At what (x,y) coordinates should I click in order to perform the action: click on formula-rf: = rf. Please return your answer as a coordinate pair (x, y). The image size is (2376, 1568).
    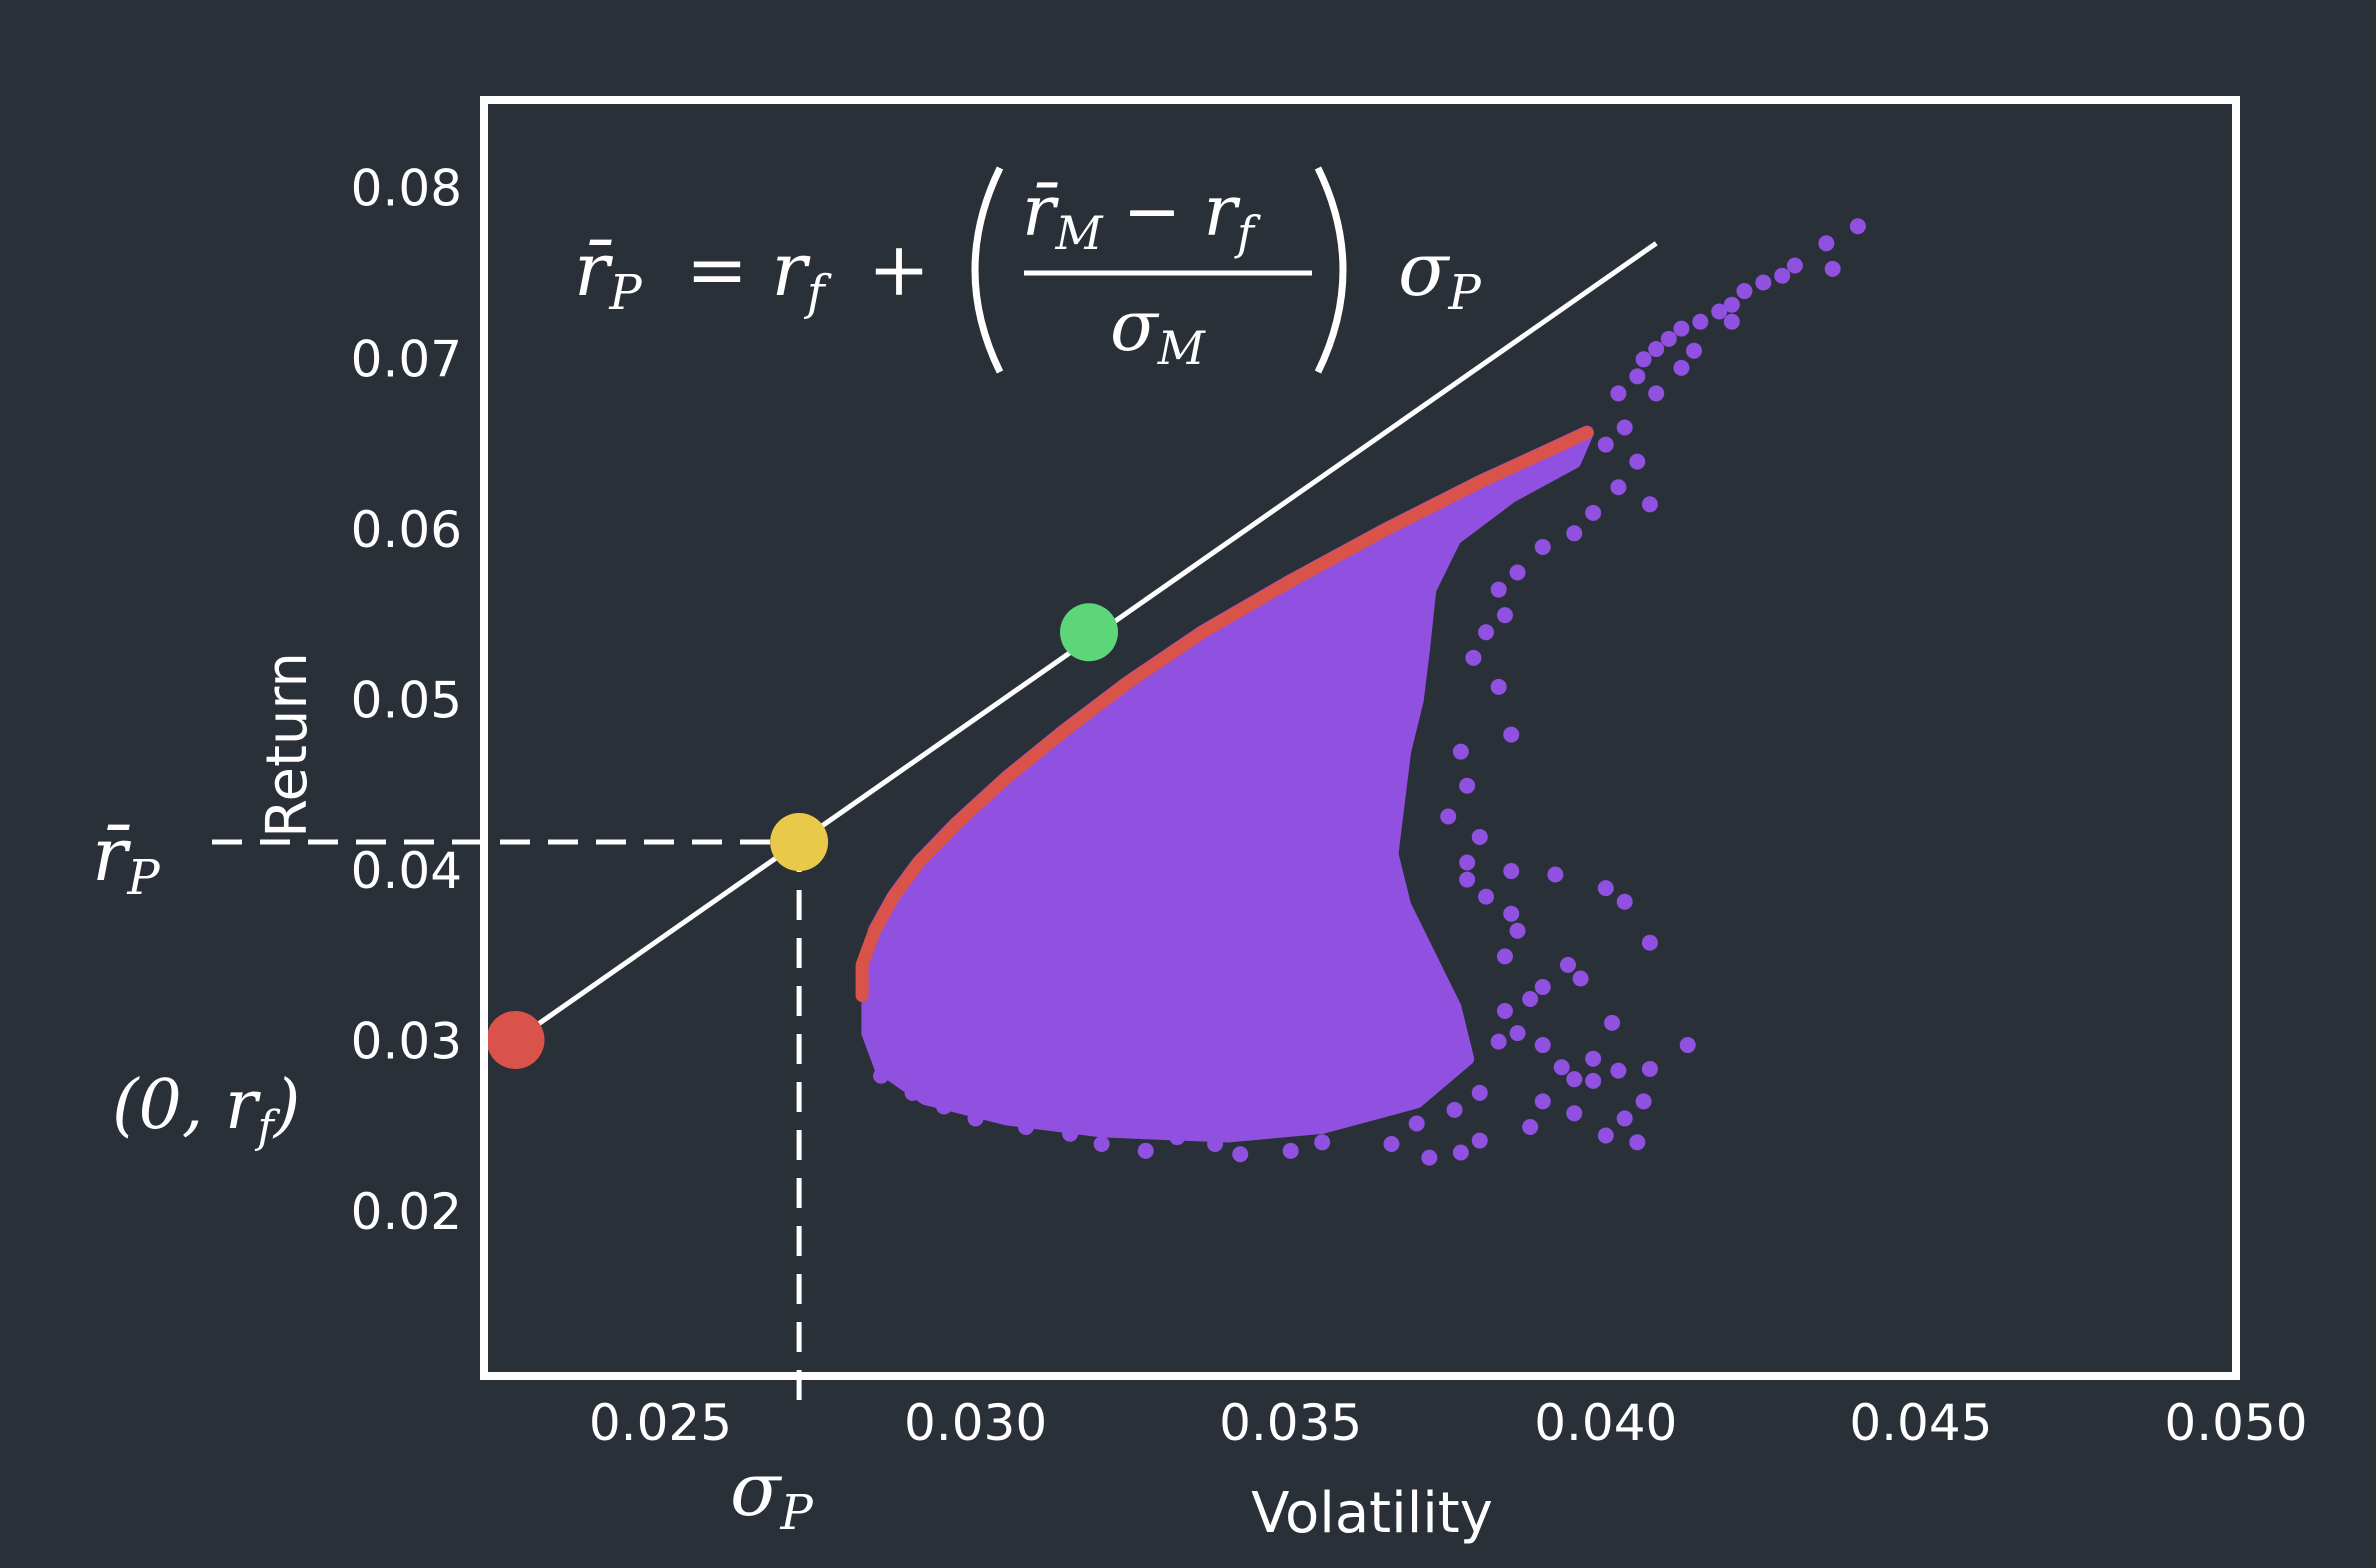
    Looking at the image, I should click on (759, 274).